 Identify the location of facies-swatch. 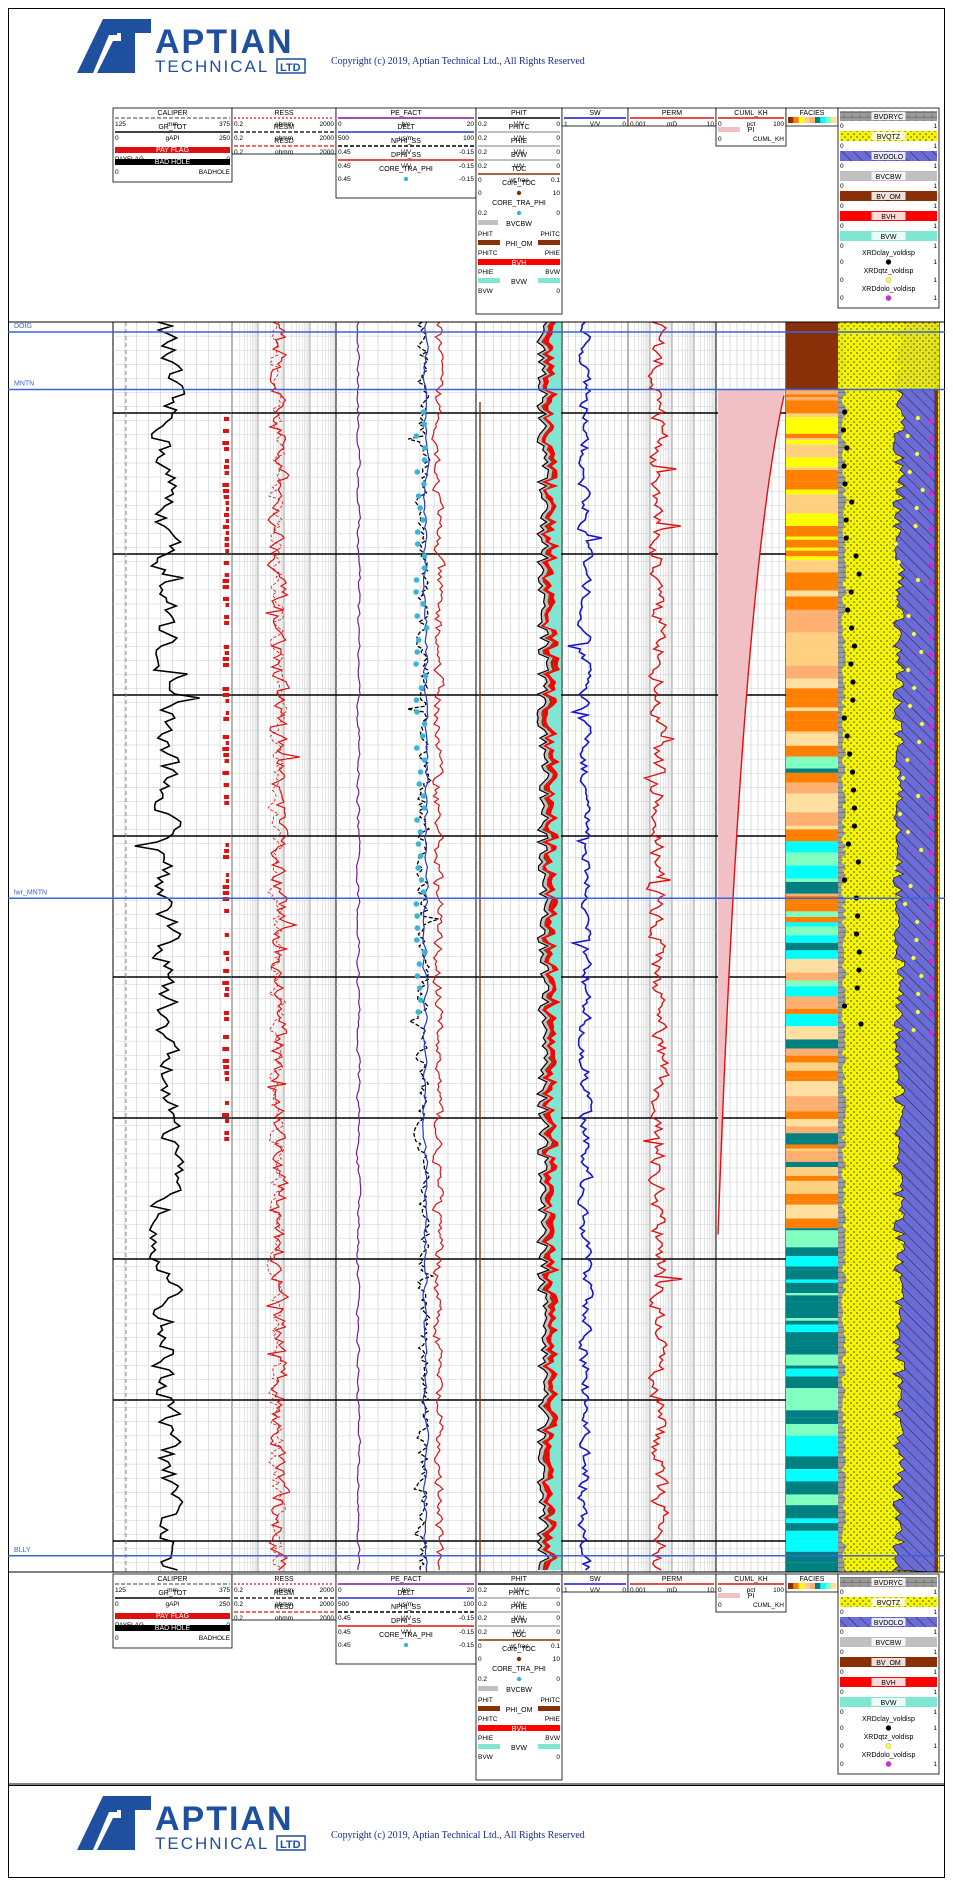
(828, 1586).